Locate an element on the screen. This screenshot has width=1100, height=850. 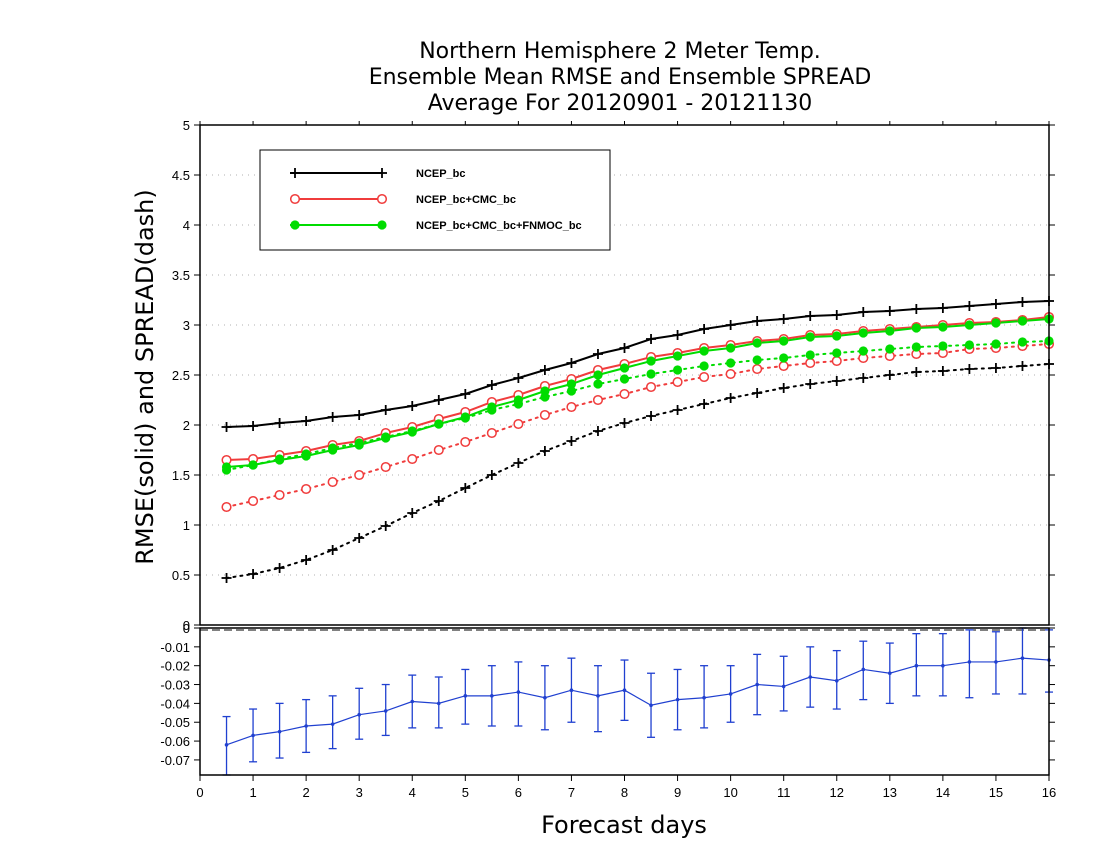
y-tick-label: 0 is located at coordinates (186, 625).